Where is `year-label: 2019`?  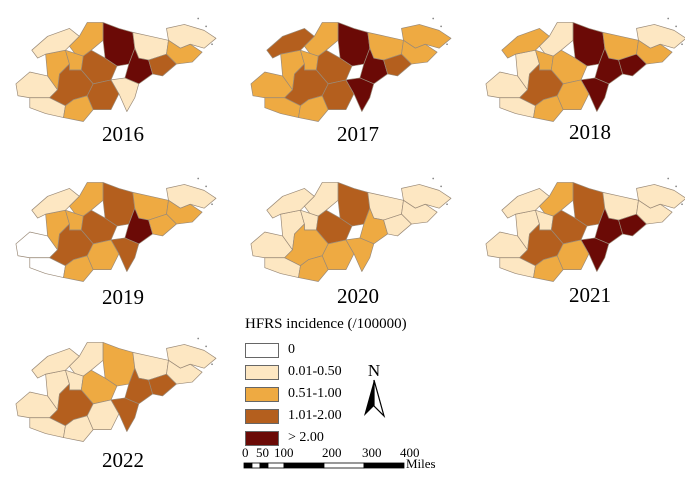
year-label: 2019 is located at coordinates (123, 297).